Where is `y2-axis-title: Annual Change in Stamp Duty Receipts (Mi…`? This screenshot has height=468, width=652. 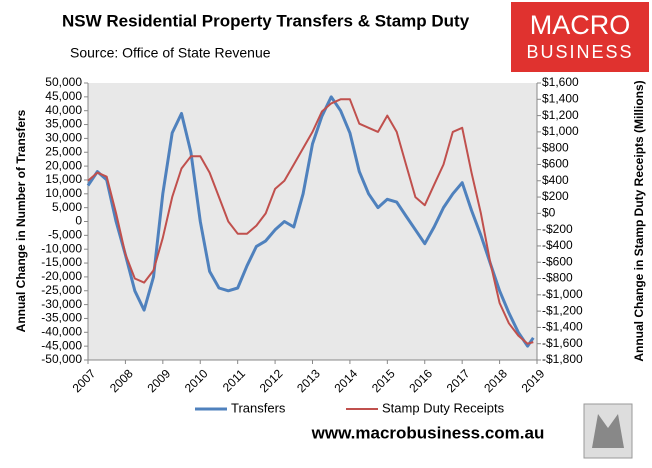 y2-axis-title: Annual Change in Stamp Duty Receipts (Mi… is located at coordinates (639, 220).